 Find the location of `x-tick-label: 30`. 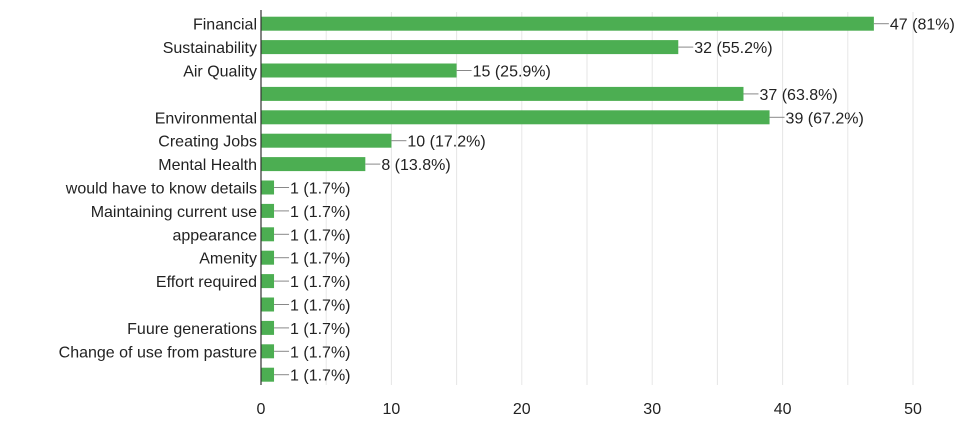

x-tick-label: 30 is located at coordinates (652, 409).